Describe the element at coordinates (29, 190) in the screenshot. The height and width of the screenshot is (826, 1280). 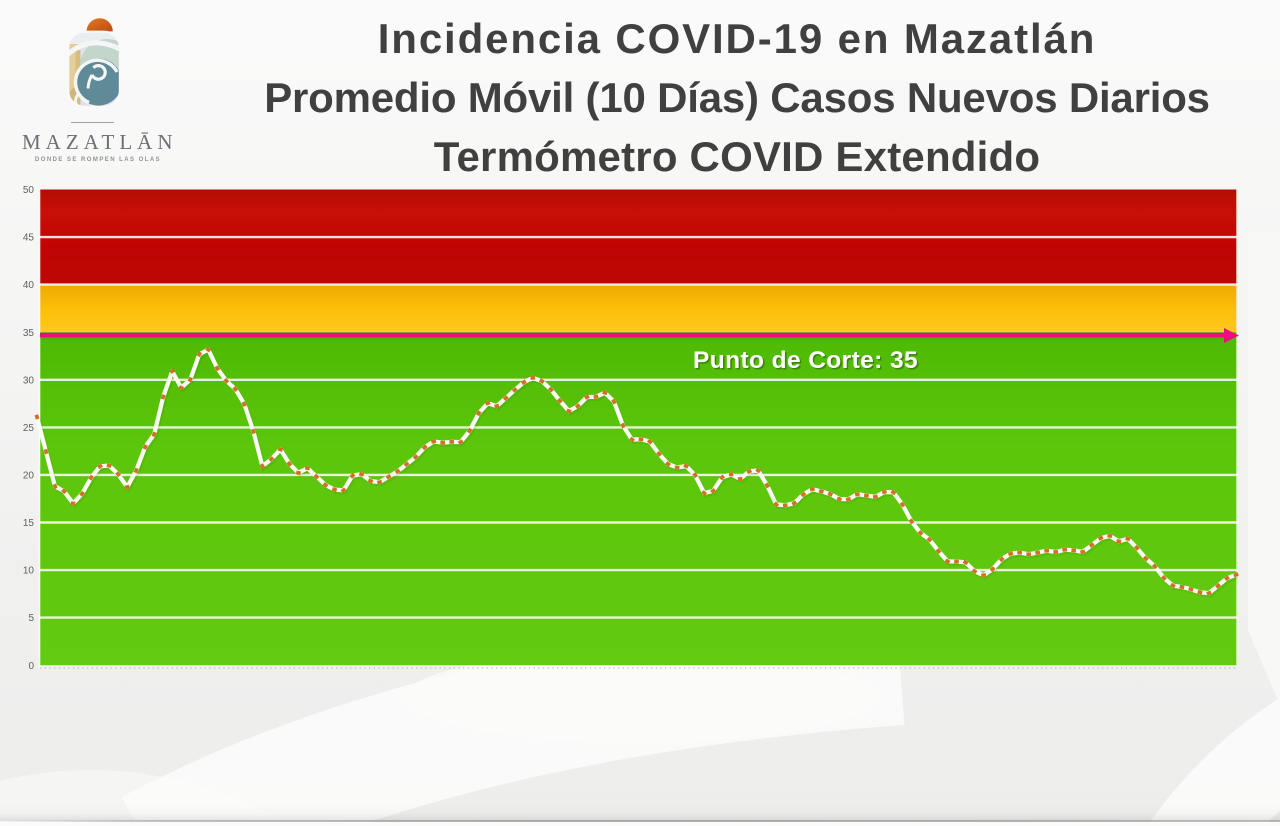
I see `svg-text: 50` at that location.